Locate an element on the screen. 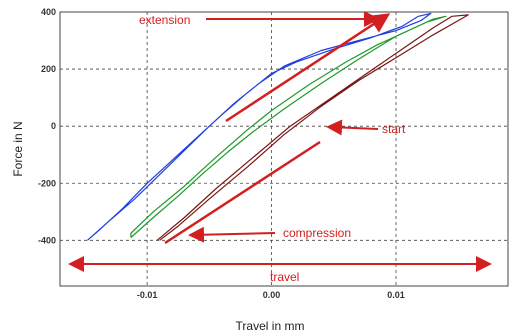  y-tick-label: -400 is located at coordinates (47, 240).